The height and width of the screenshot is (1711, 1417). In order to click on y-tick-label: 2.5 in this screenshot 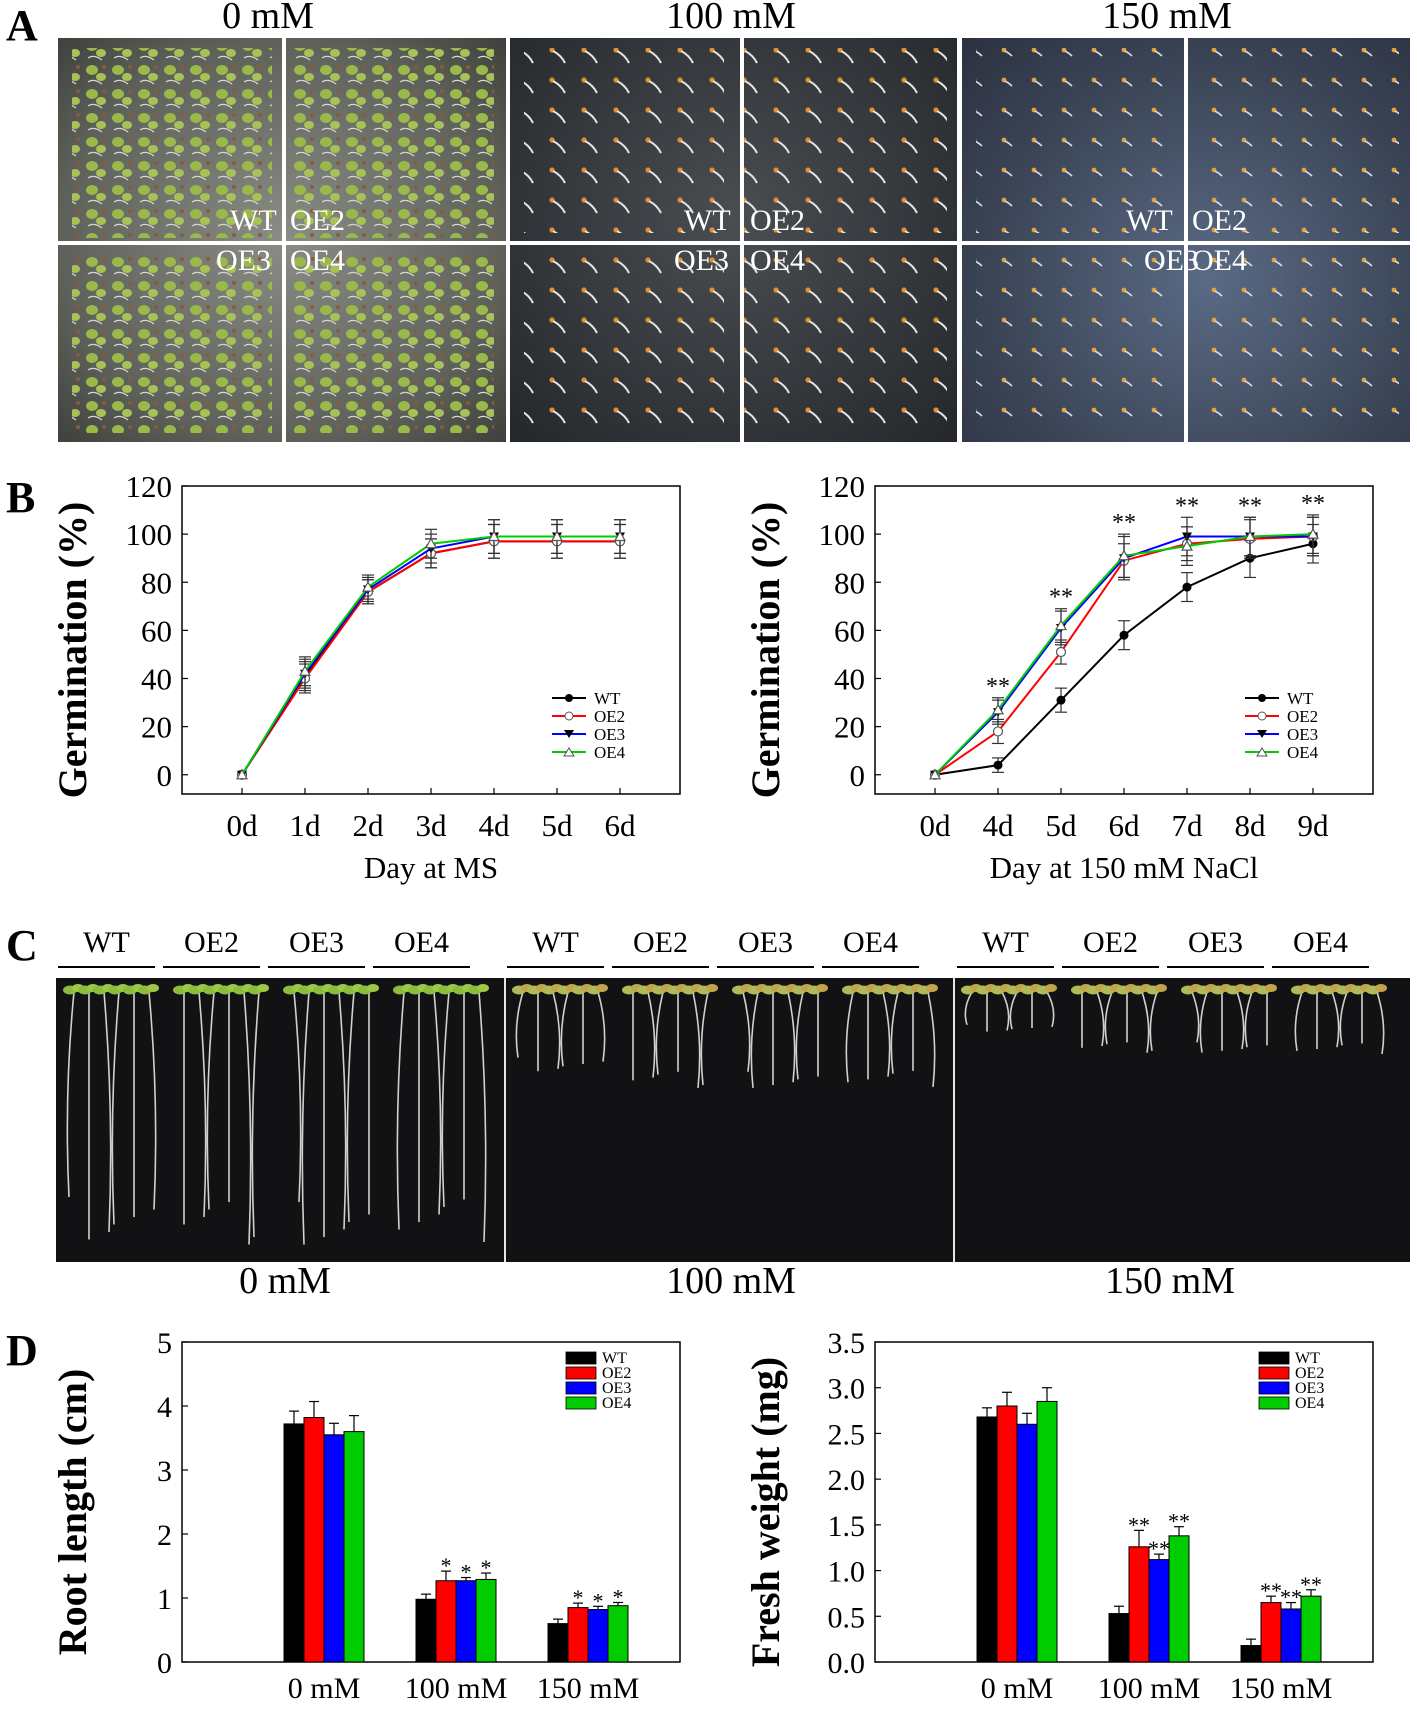, I will do `click(847, 1434)`.